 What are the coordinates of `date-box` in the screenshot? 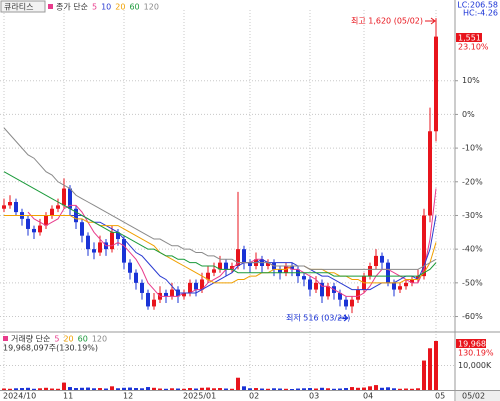 It's located at (478, 396).